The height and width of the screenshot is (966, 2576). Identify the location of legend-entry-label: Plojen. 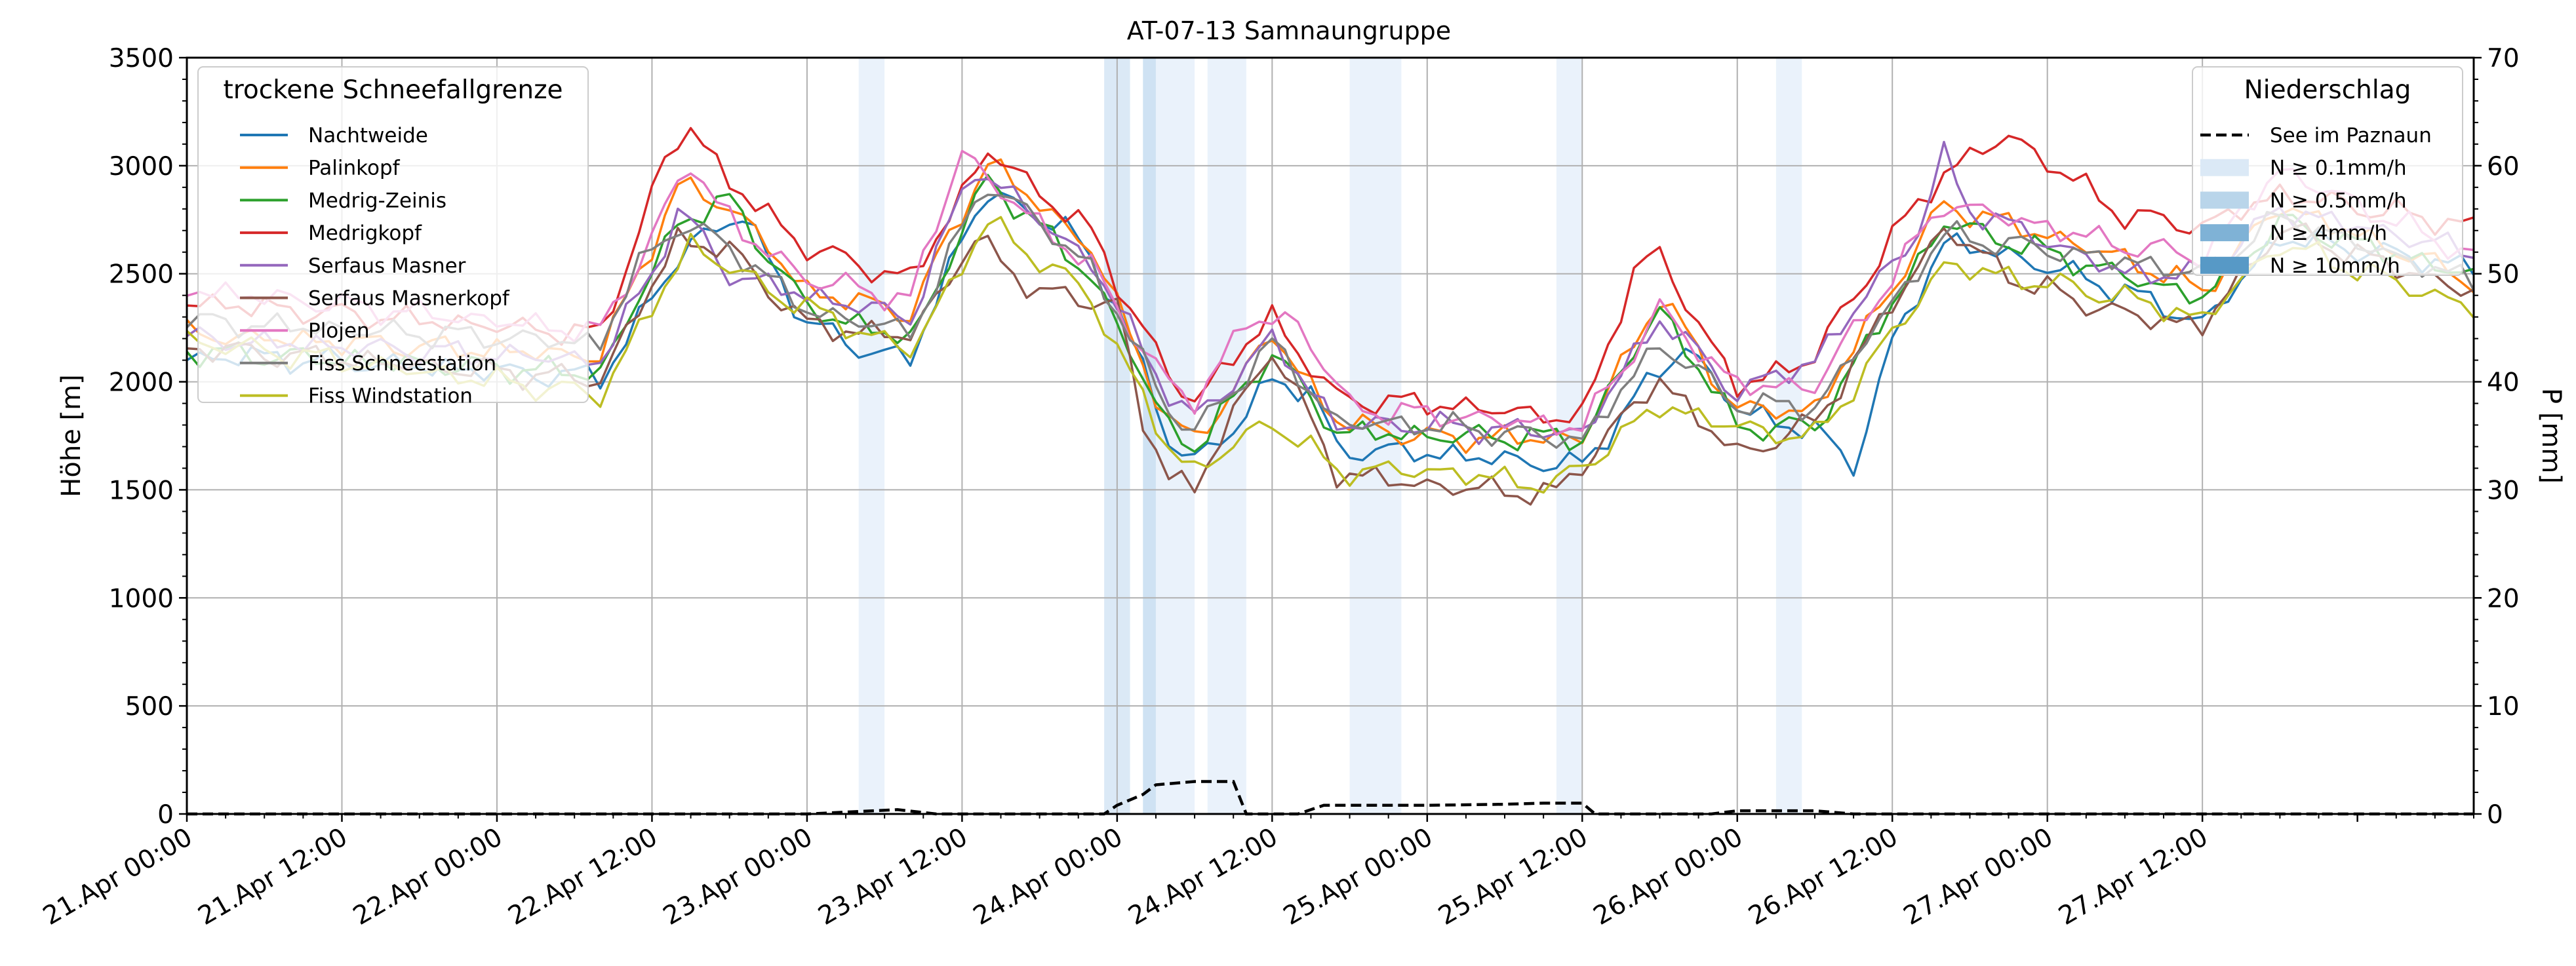
(339, 331).